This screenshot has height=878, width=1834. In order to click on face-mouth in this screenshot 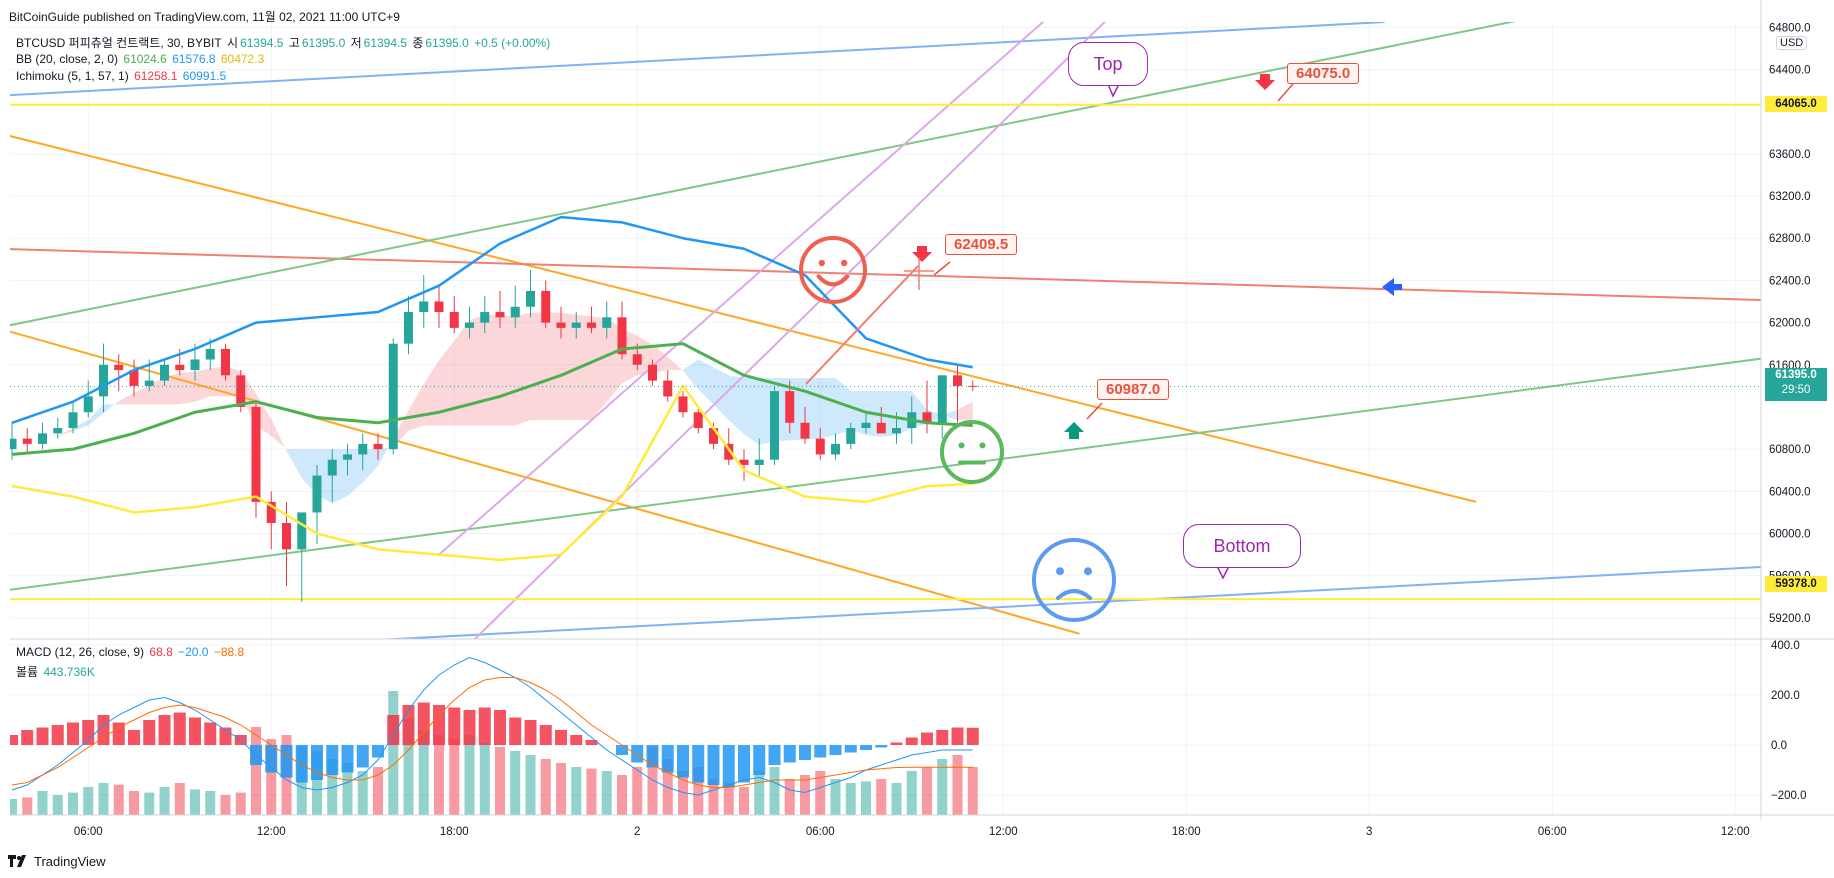, I will do `click(1074, 594)`.